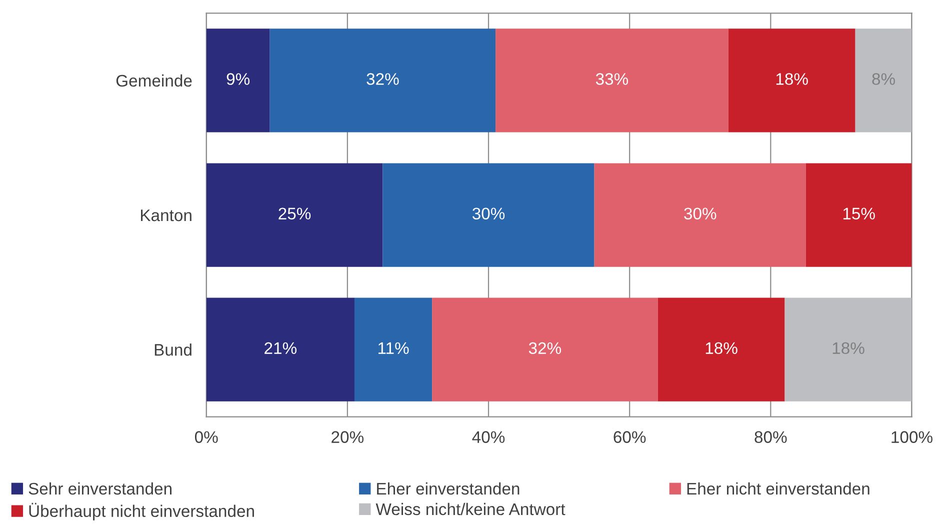 This screenshot has height=527, width=938. Describe the element at coordinates (173, 350) in the screenshot. I see `y-tick-label: Bund` at that location.